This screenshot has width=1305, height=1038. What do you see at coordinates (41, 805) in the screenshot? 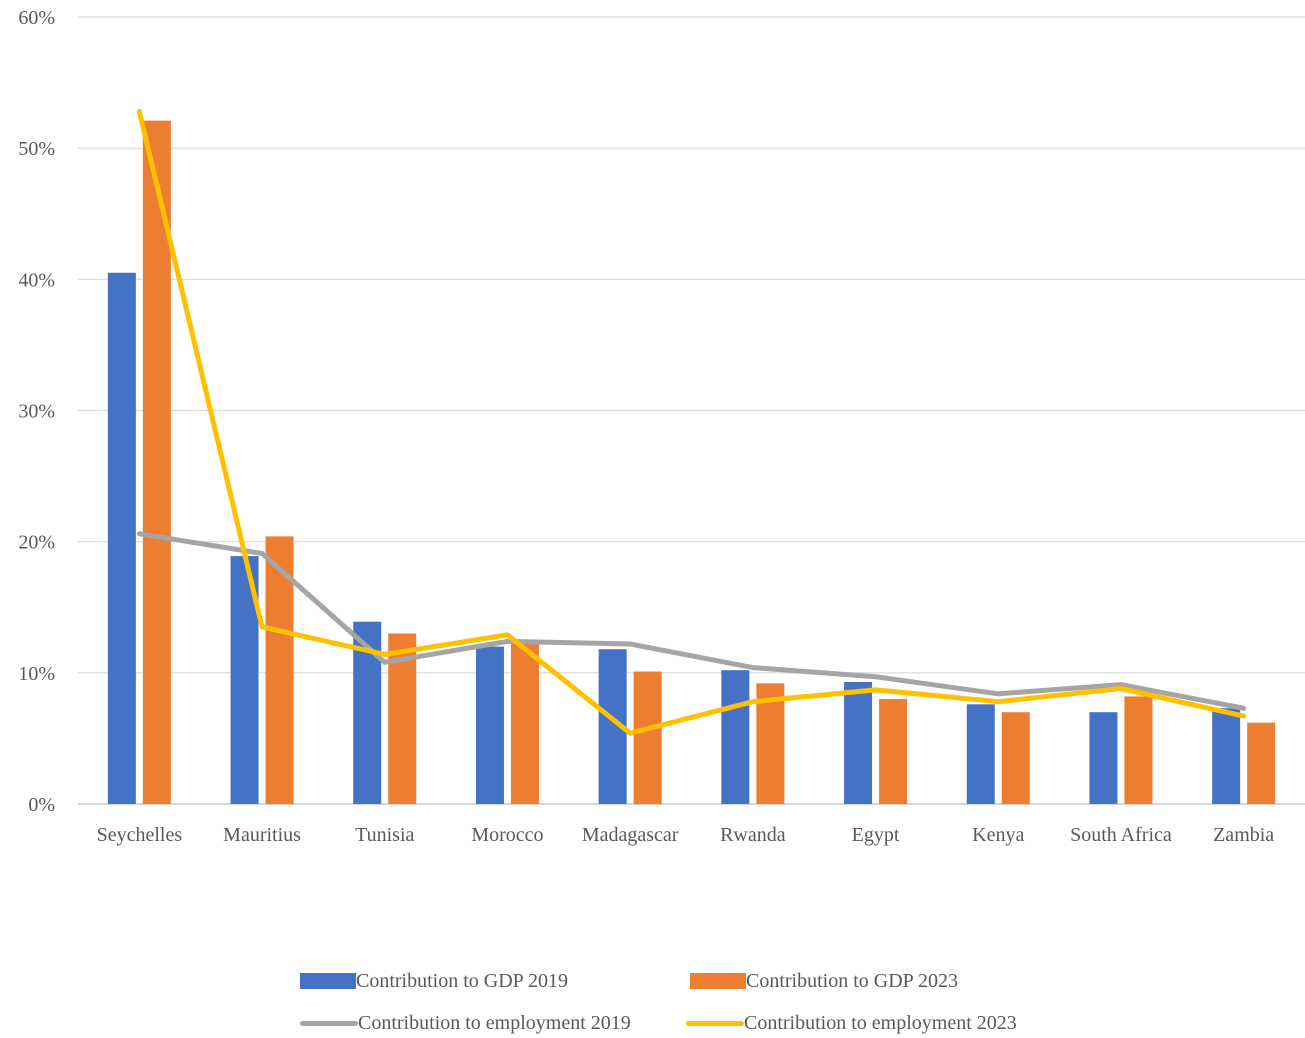
I see `y-tick-label: 0%` at bounding box center [41, 805].